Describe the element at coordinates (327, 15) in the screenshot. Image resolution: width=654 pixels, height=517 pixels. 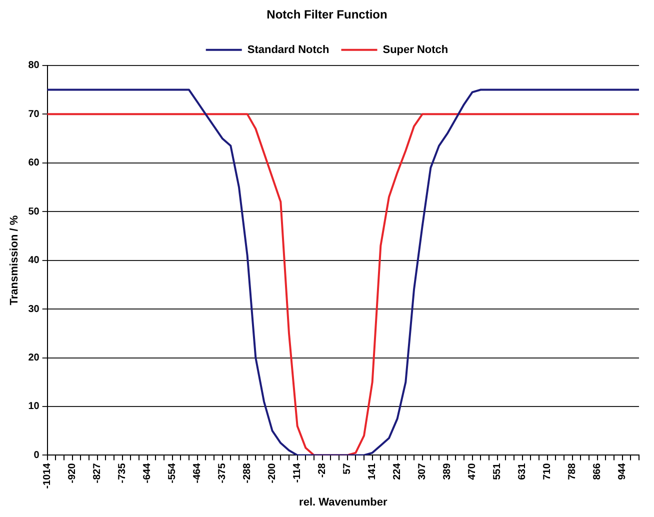
I see `chart-title: Notch Filter Function` at that location.